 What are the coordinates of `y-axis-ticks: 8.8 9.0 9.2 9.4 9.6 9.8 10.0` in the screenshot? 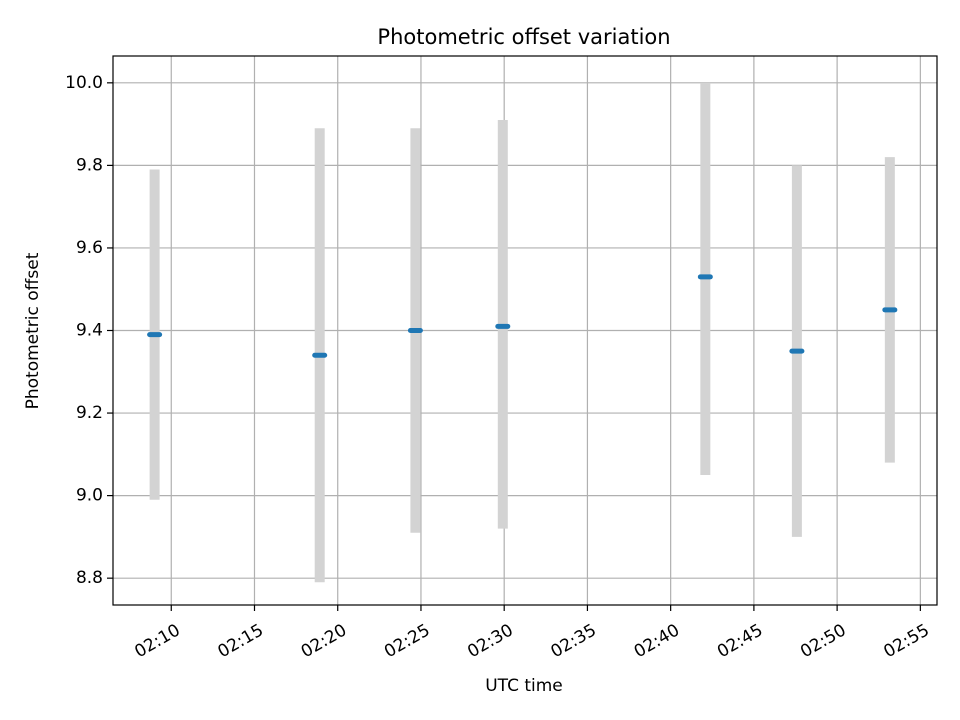 It's located at (89, 330).